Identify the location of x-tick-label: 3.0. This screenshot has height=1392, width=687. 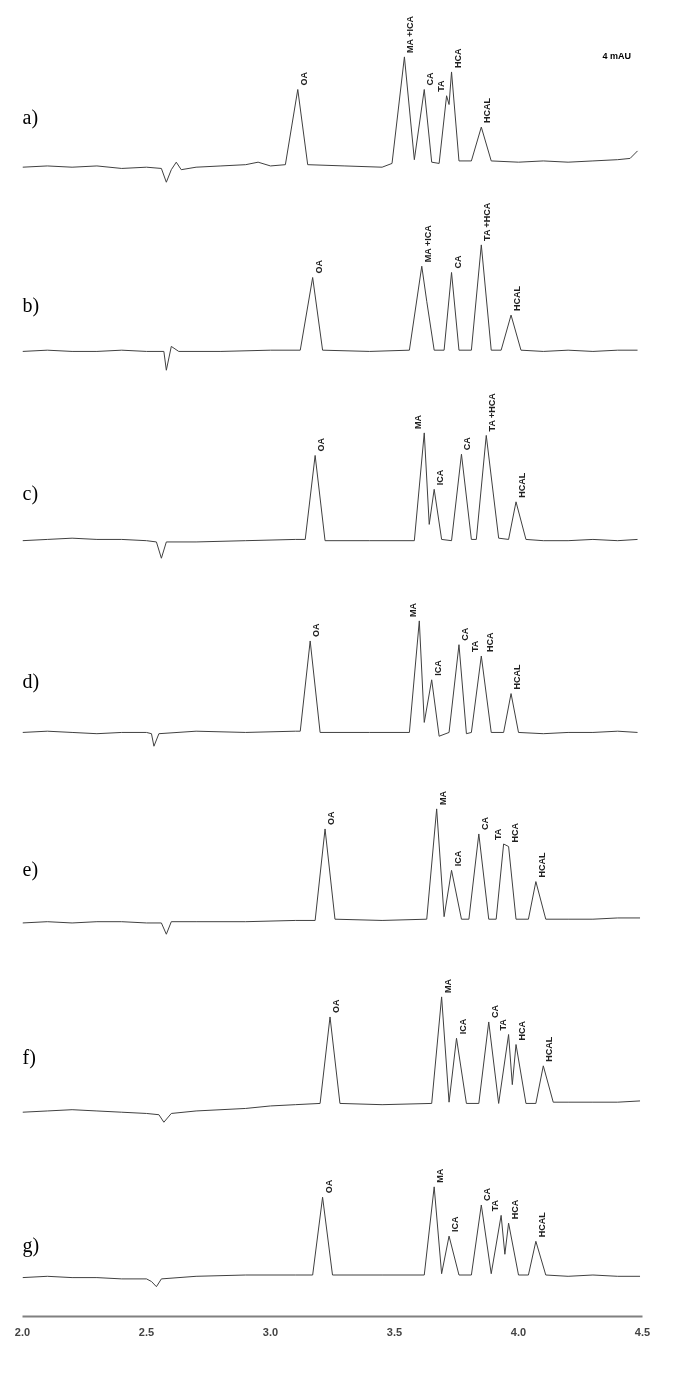
(270, 1331).